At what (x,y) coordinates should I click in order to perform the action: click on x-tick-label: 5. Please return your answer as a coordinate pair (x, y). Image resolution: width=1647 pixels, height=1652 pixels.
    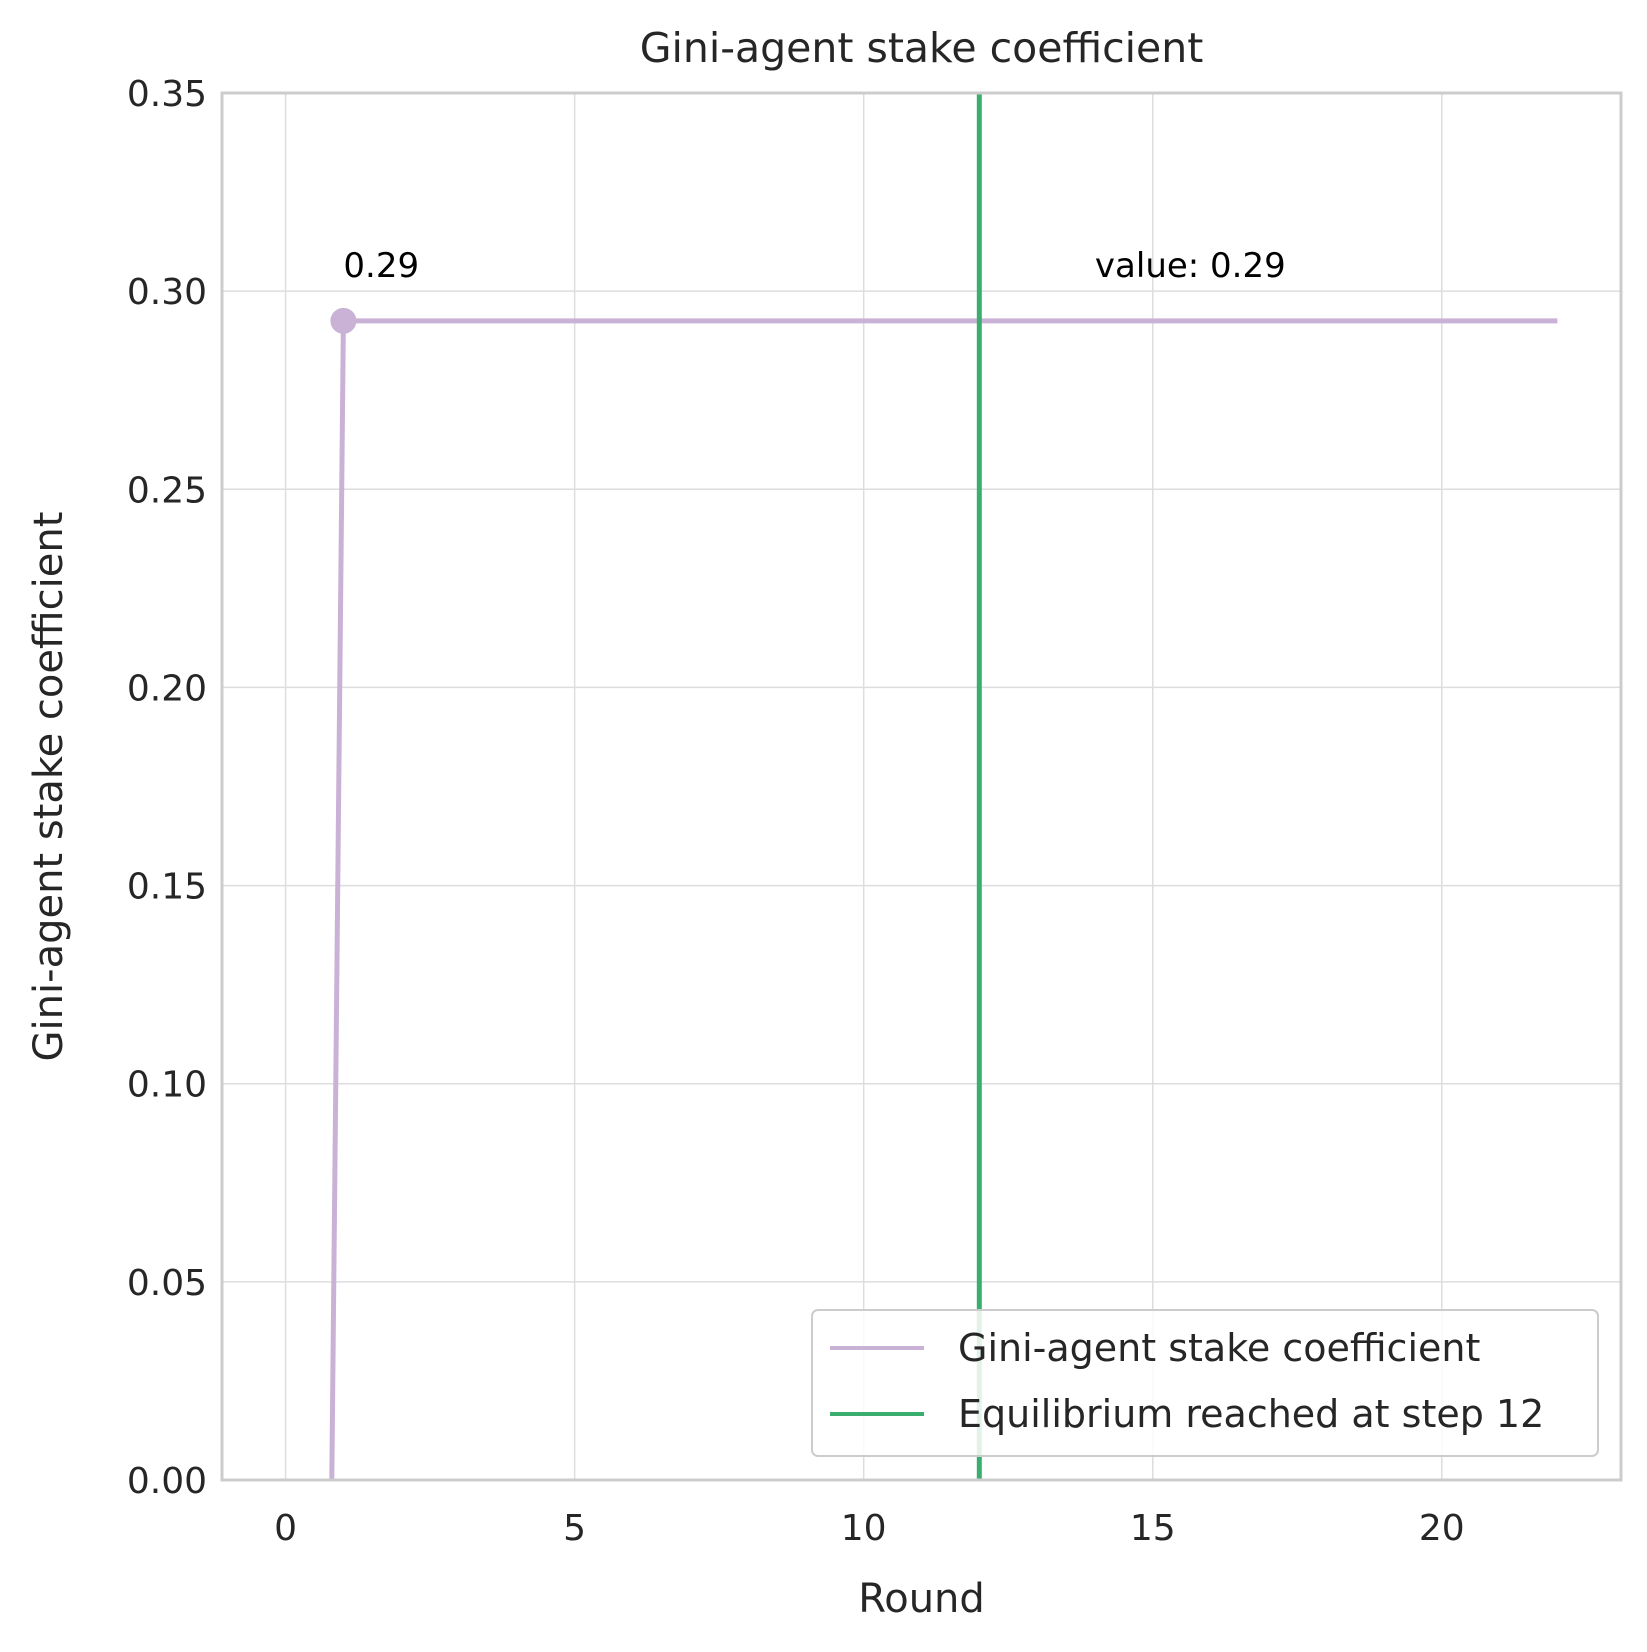
    Looking at the image, I should click on (574, 1528).